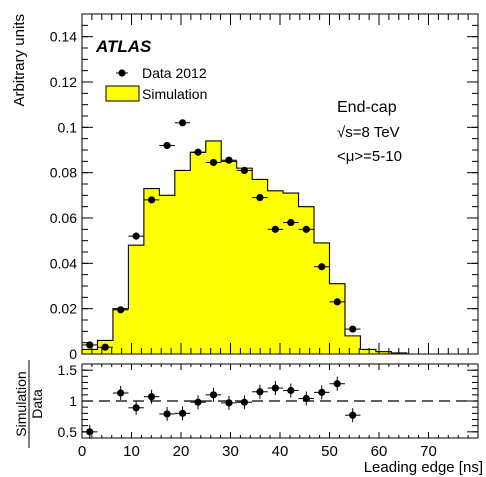 This screenshot has width=486, height=477. I want to click on x-tick-label: 10, so click(131, 451).